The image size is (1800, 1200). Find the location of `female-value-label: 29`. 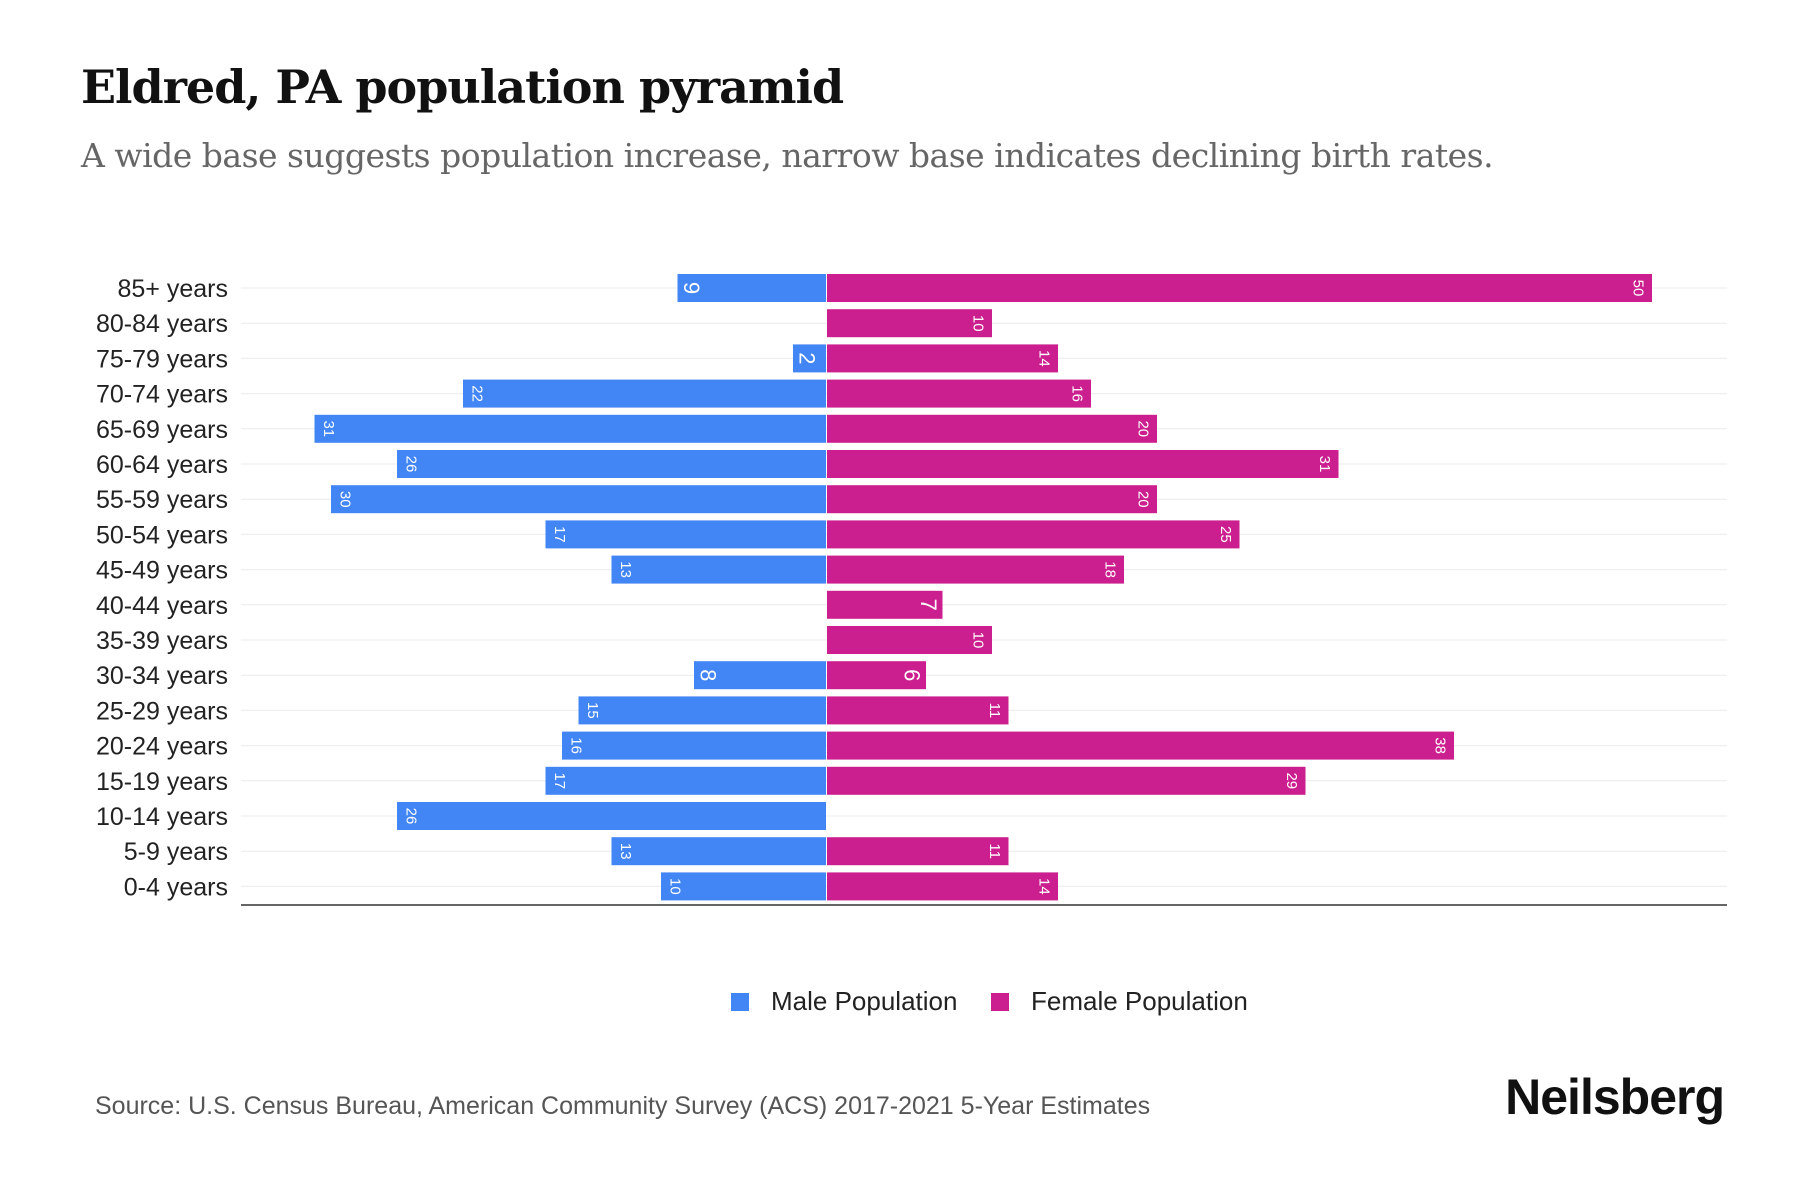

female-value-label: 29 is located at coordinates (1291, 780).